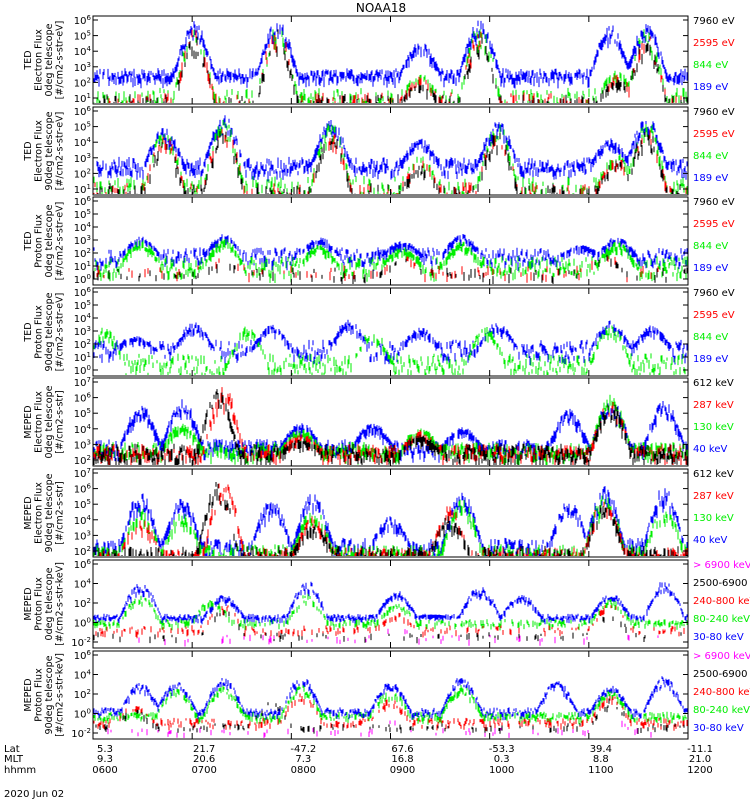 Image resolution: width=750 pixels, height=800 pixels. Describe the element at coordinates (713, 474) in the screenshot. I see `legend-entry: 612 keV` at that location.